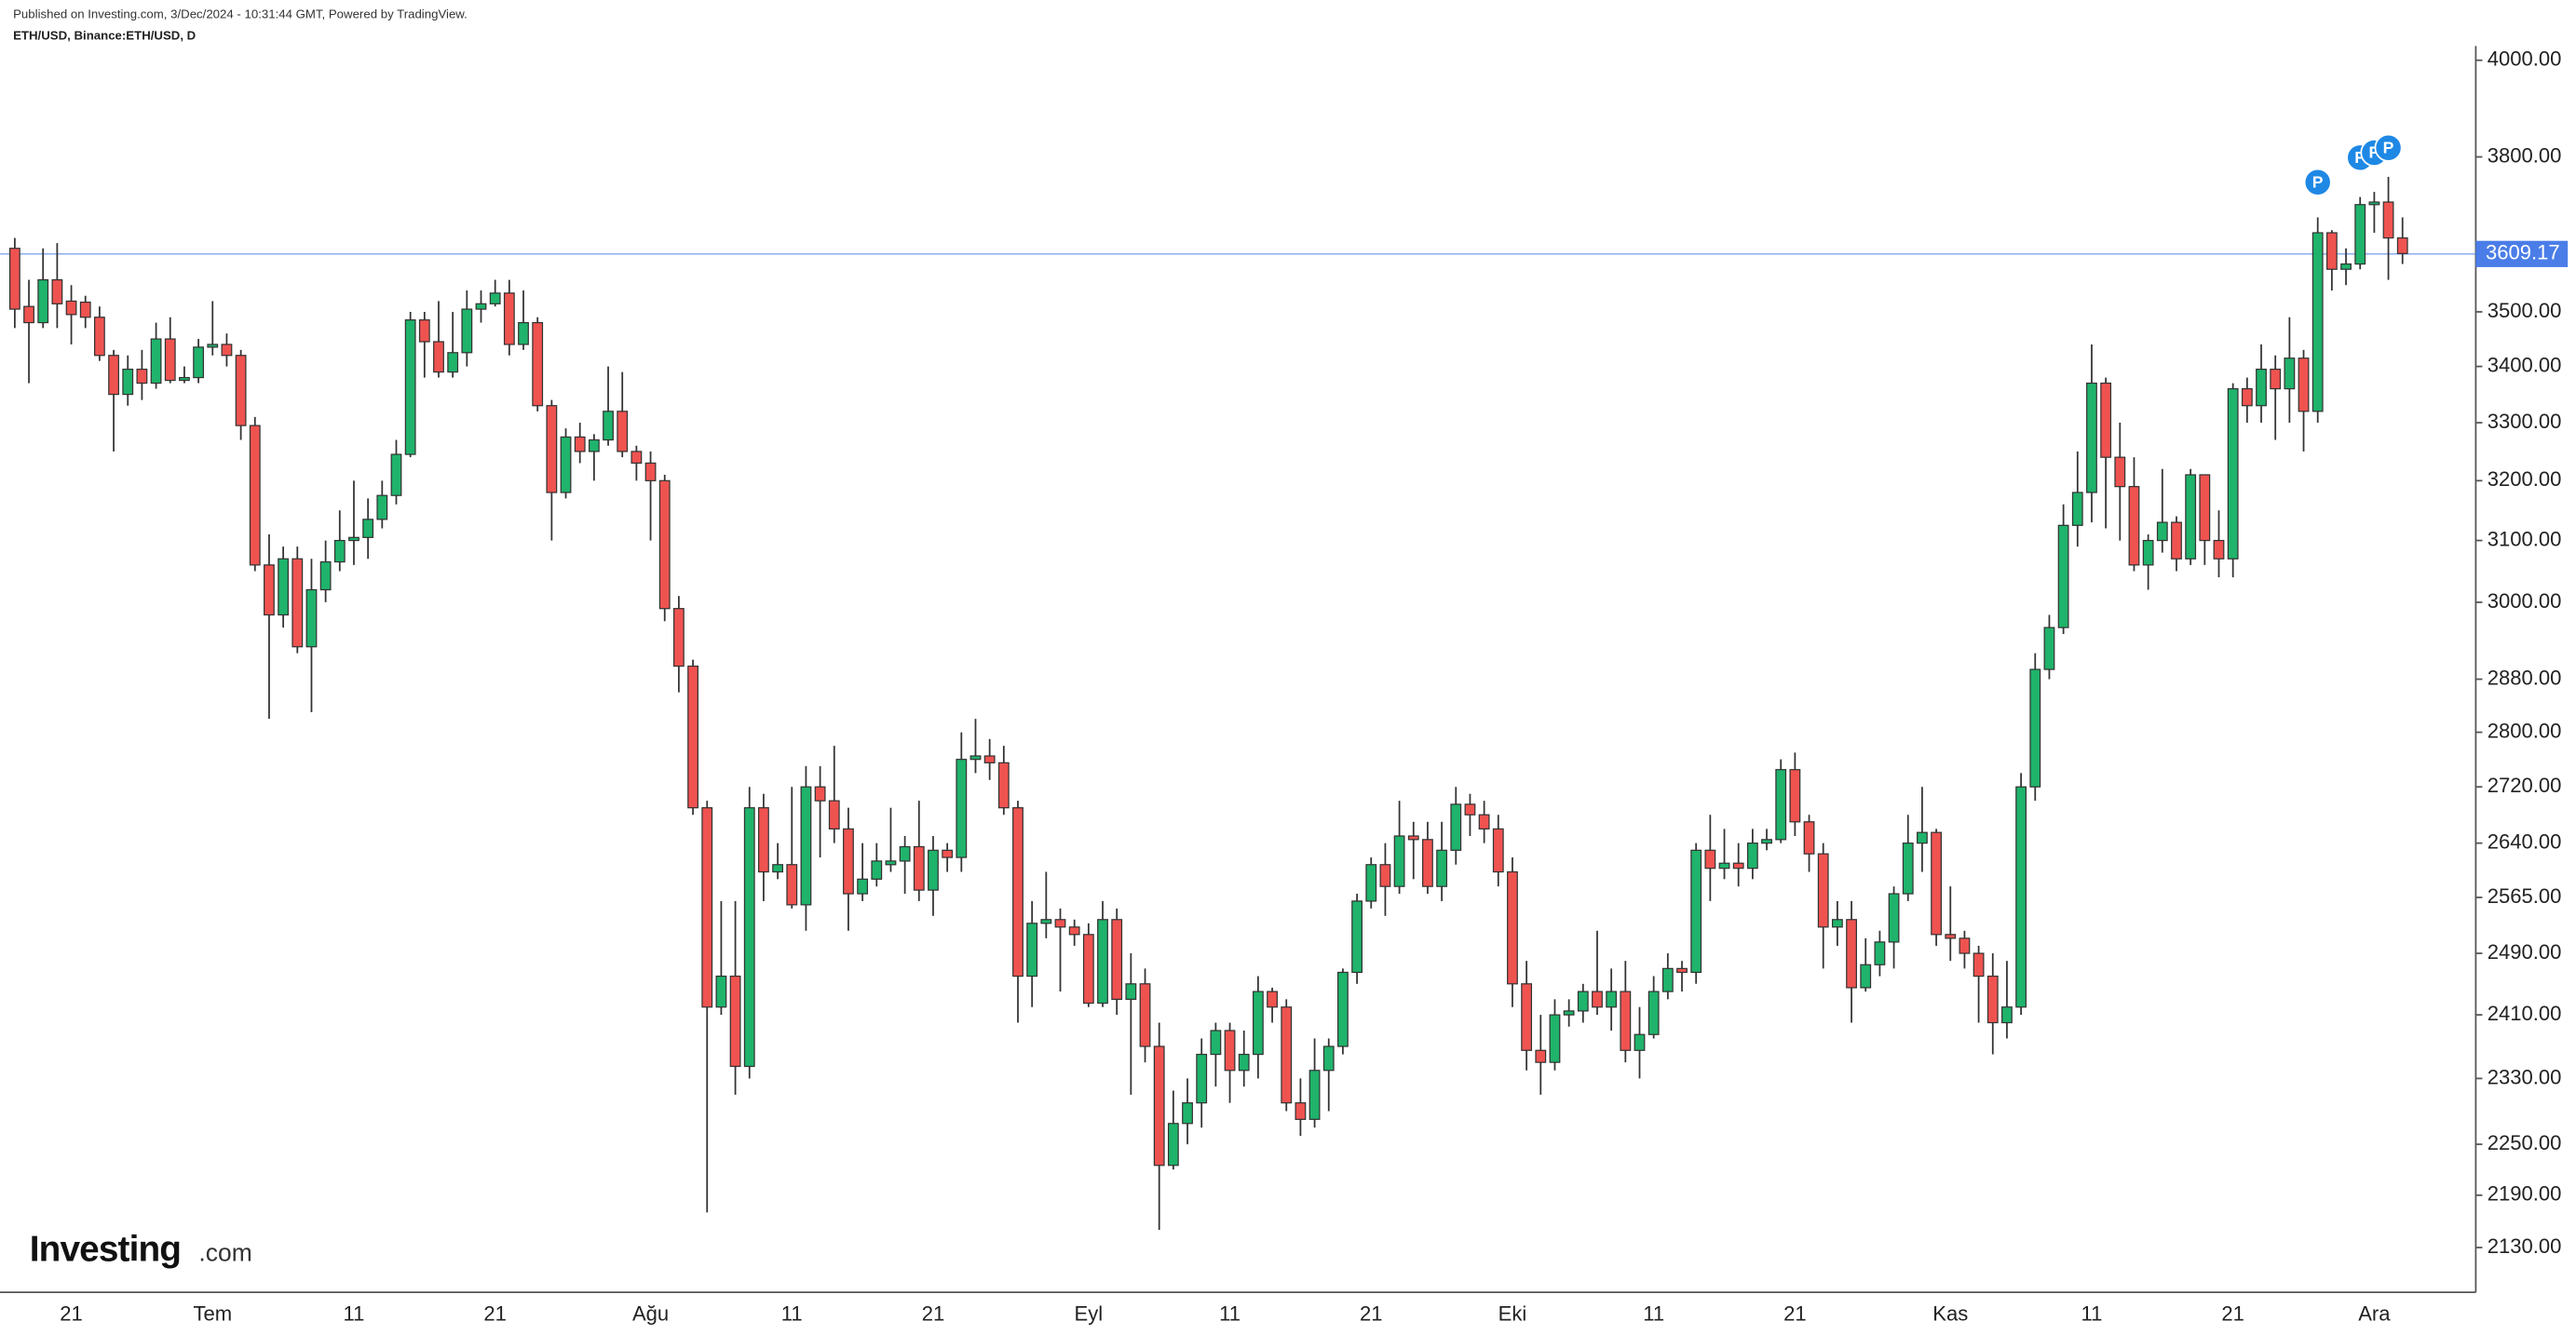 The height and width of the screenshot is (1335, 2576). Describe the element at coordinates (2525, 310) in the screenshot. I see `y-tick-label: 3500.00` at that location.